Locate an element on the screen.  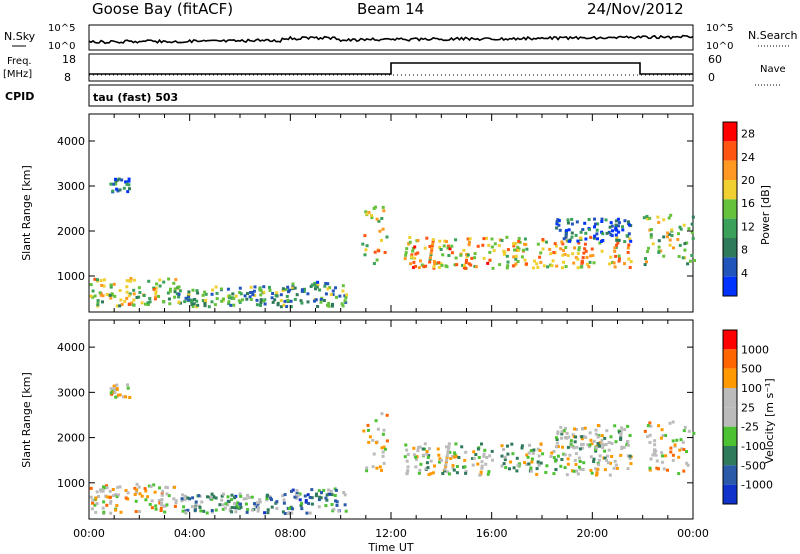
x-tick-label: 00:00 is located at coordinates (693, 533).